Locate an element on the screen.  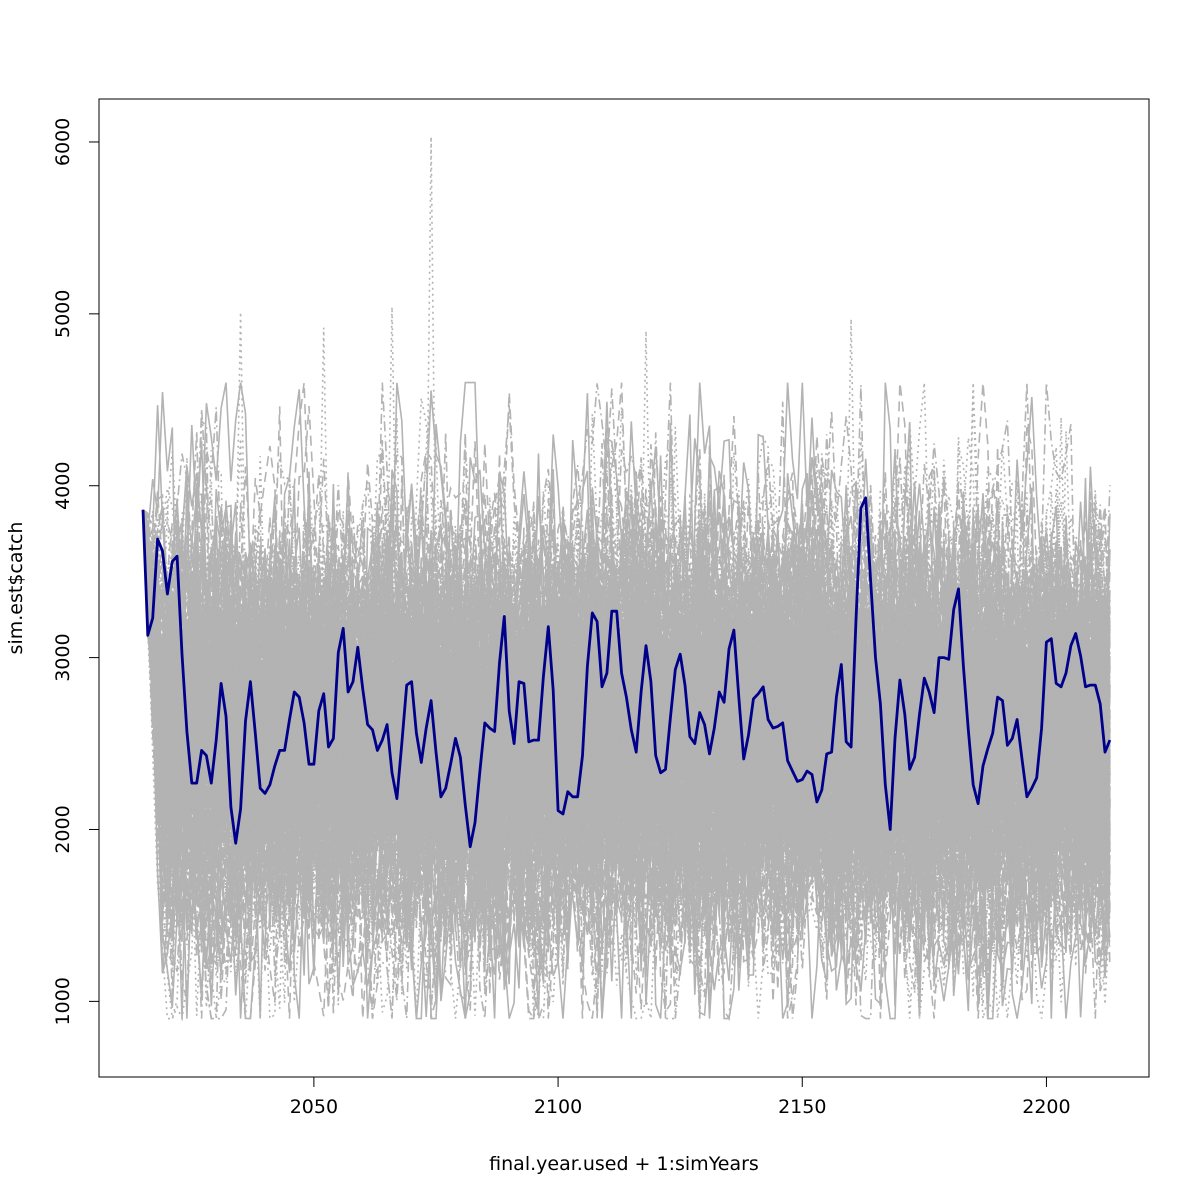
y-tick-label: 4000 is located at coordinates (63, 486).